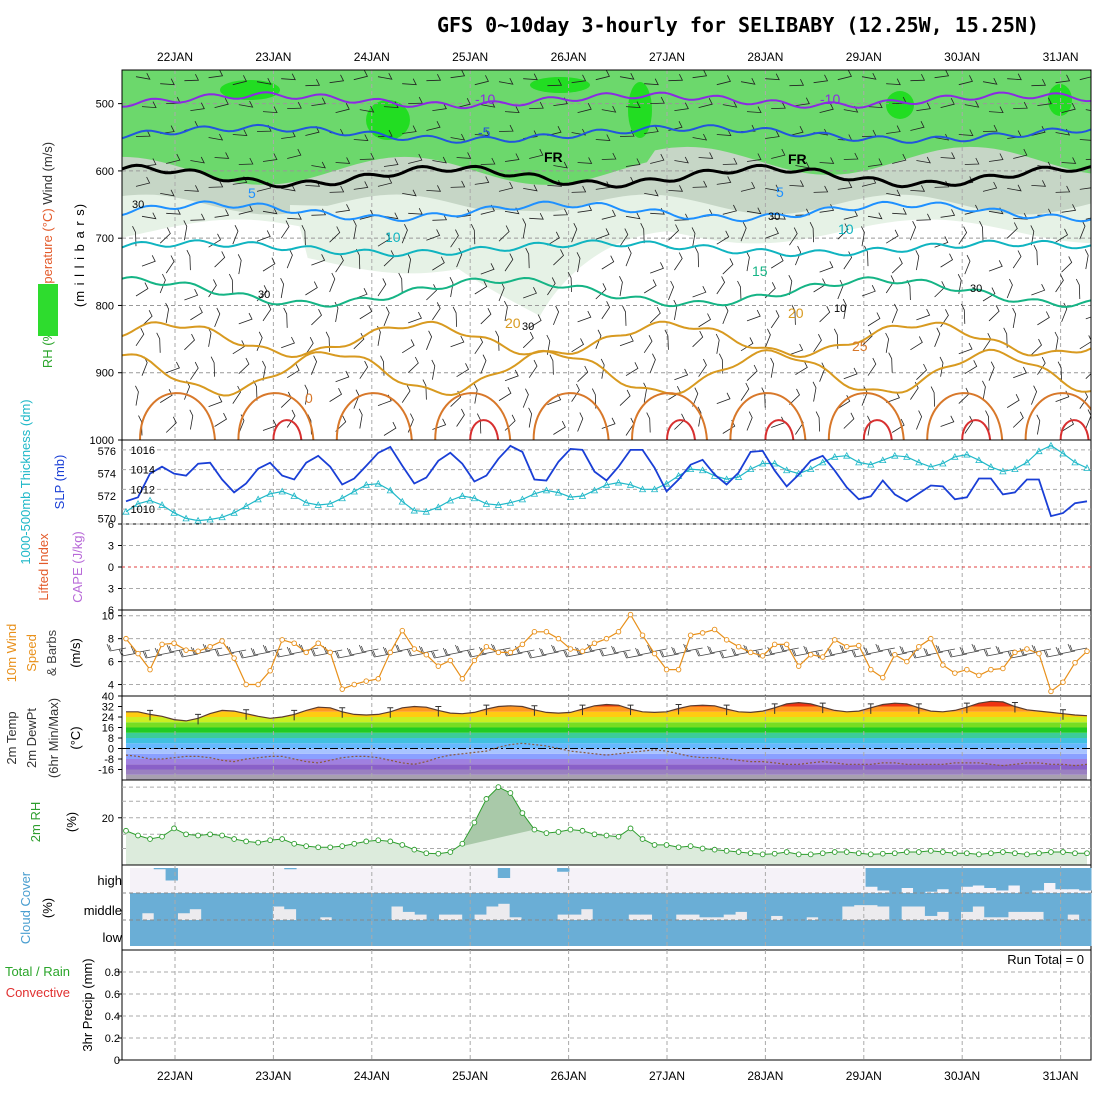 The width and height of the screenshot is (1100, 1100). What do you see at coordinates (107, 475) in the screenshot?
I see `thickness-tick-label: 574` at bounding box center [107, 475].